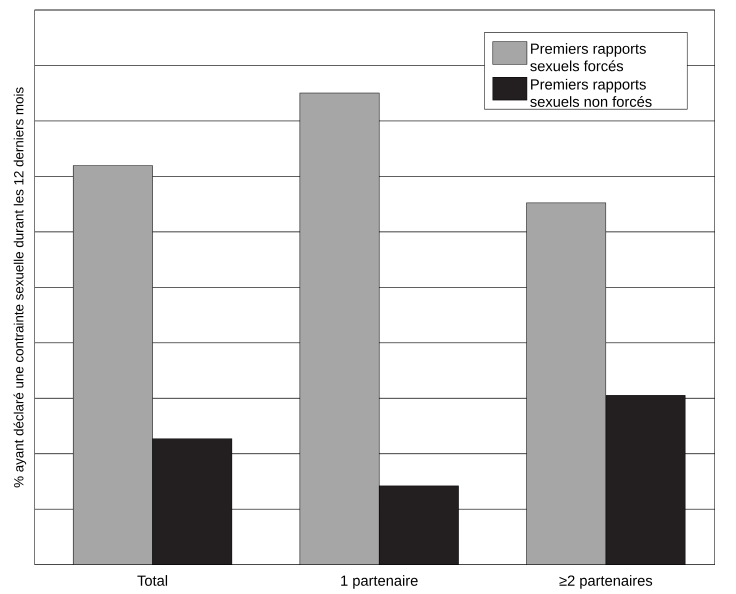  I want to click on x-tick-label: ≥2 partenaires, so click(606, 582).